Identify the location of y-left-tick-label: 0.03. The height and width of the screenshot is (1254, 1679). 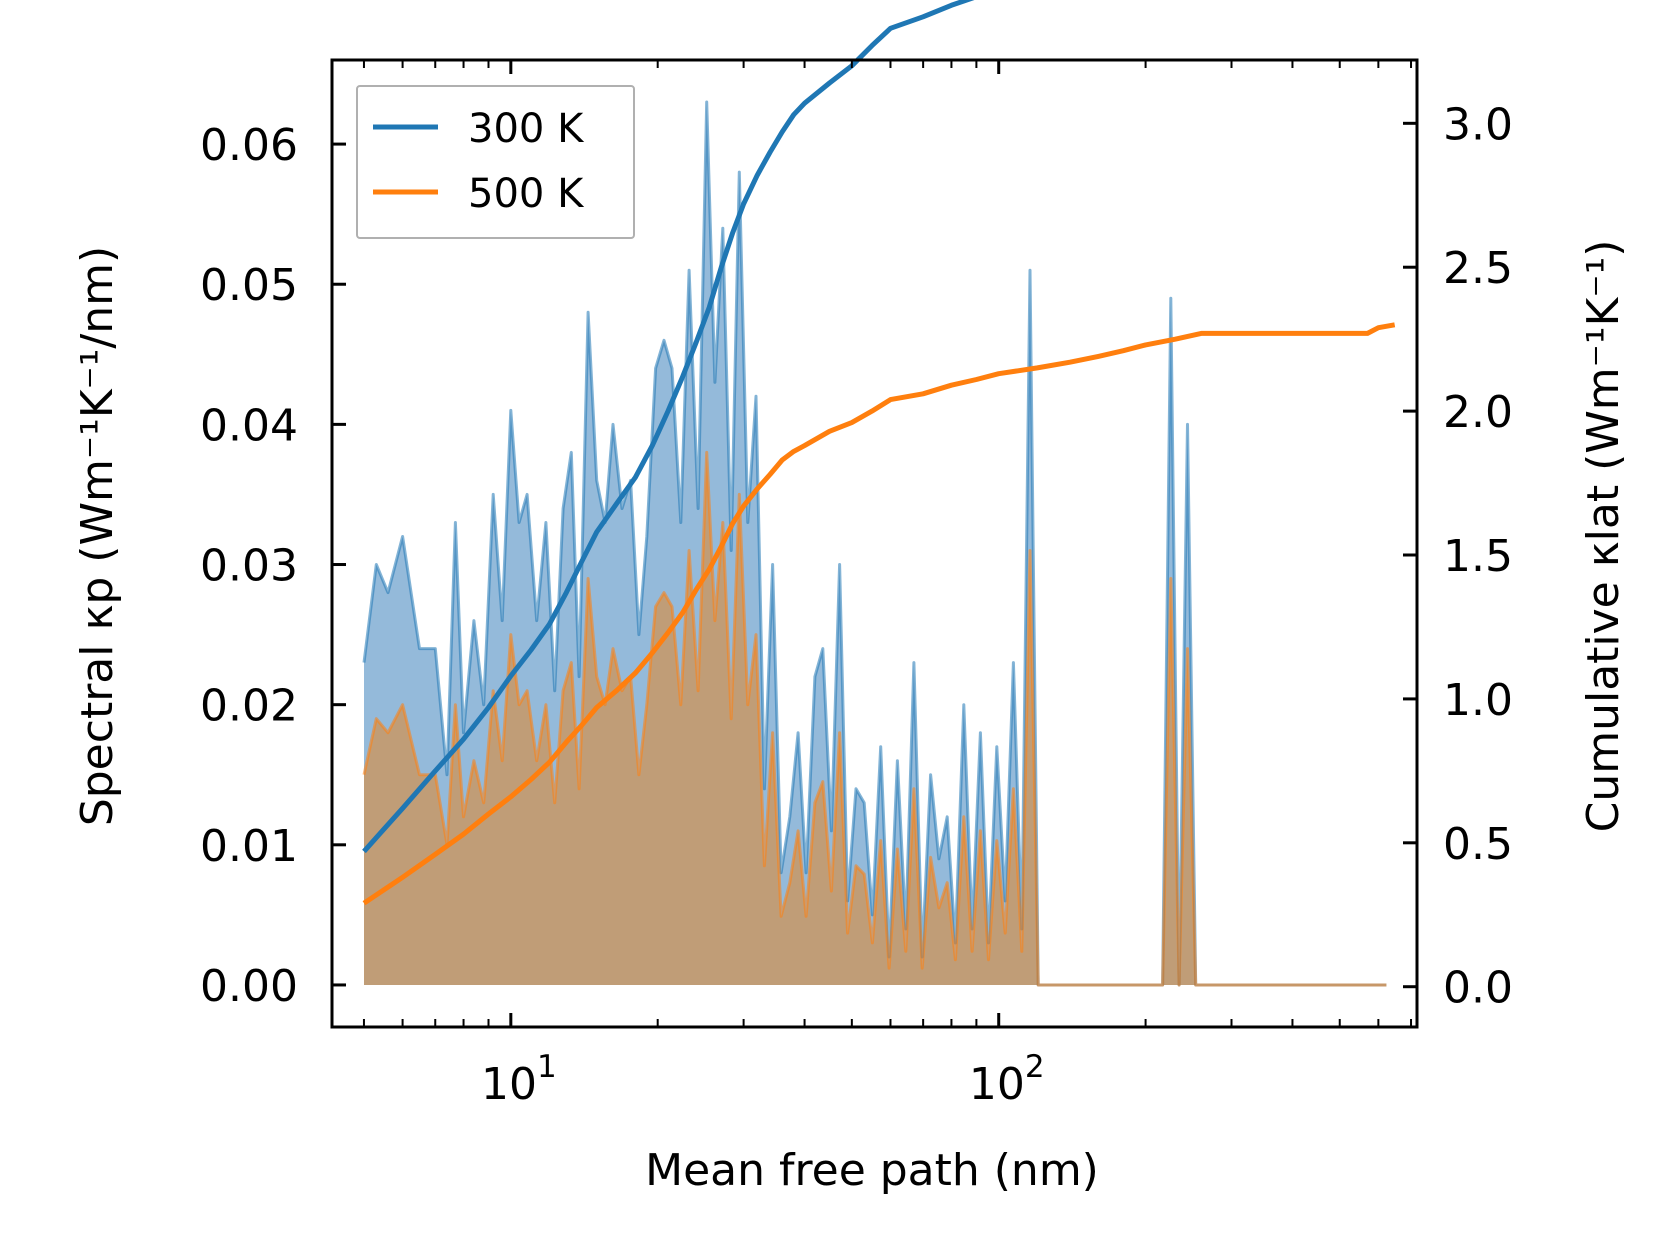
(249, 566).